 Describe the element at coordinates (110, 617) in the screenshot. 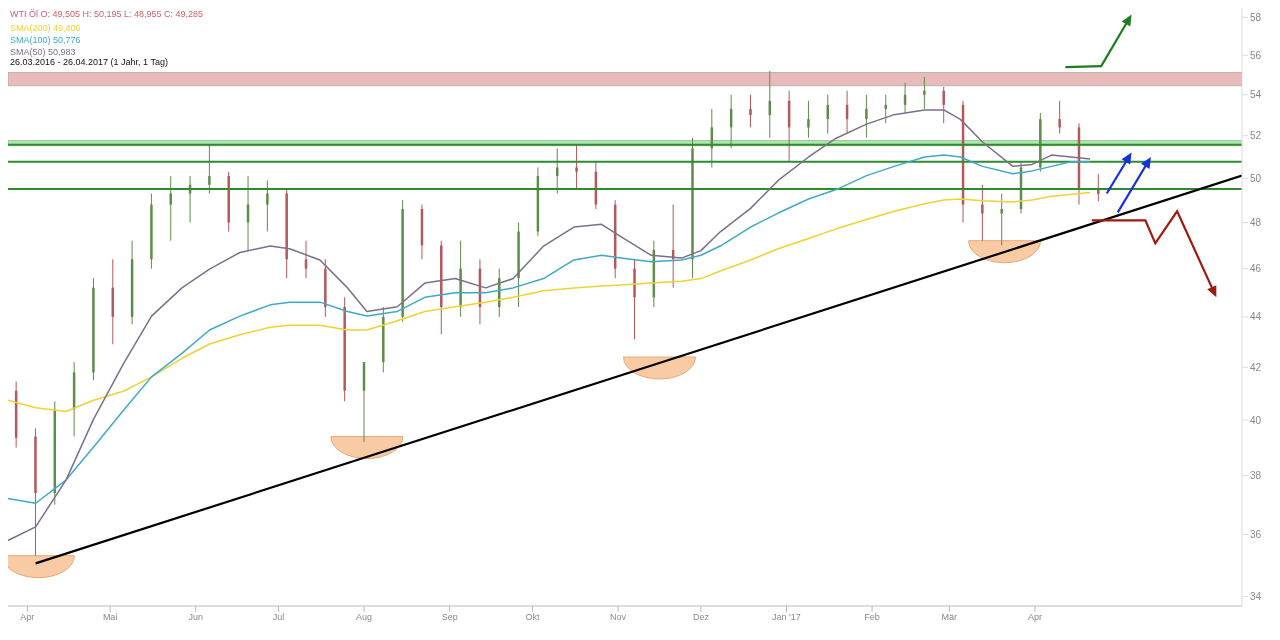

I see `x-tick-label: Mai` at that location.